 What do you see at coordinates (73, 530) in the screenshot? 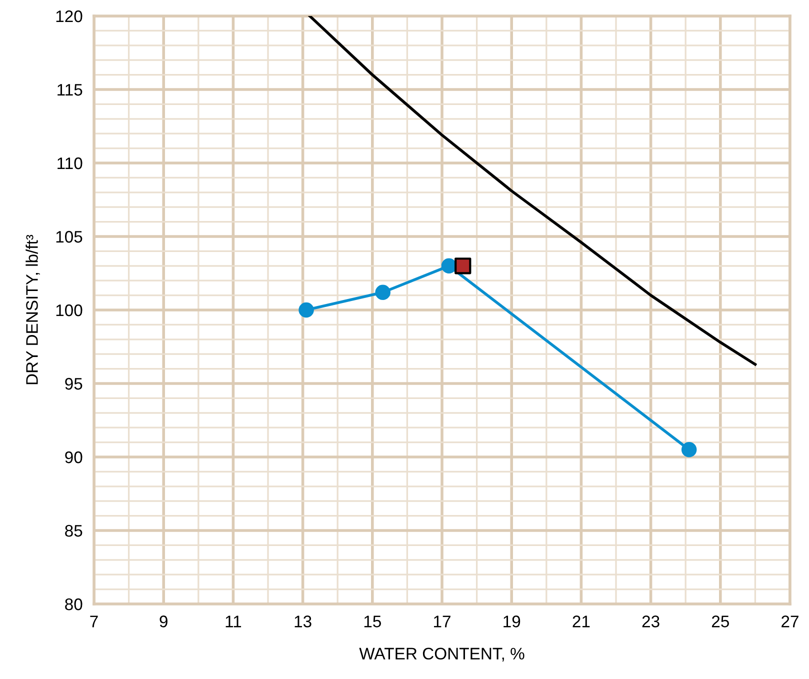
I see `y-tick-label: 85` at bounding box center [73, 530].